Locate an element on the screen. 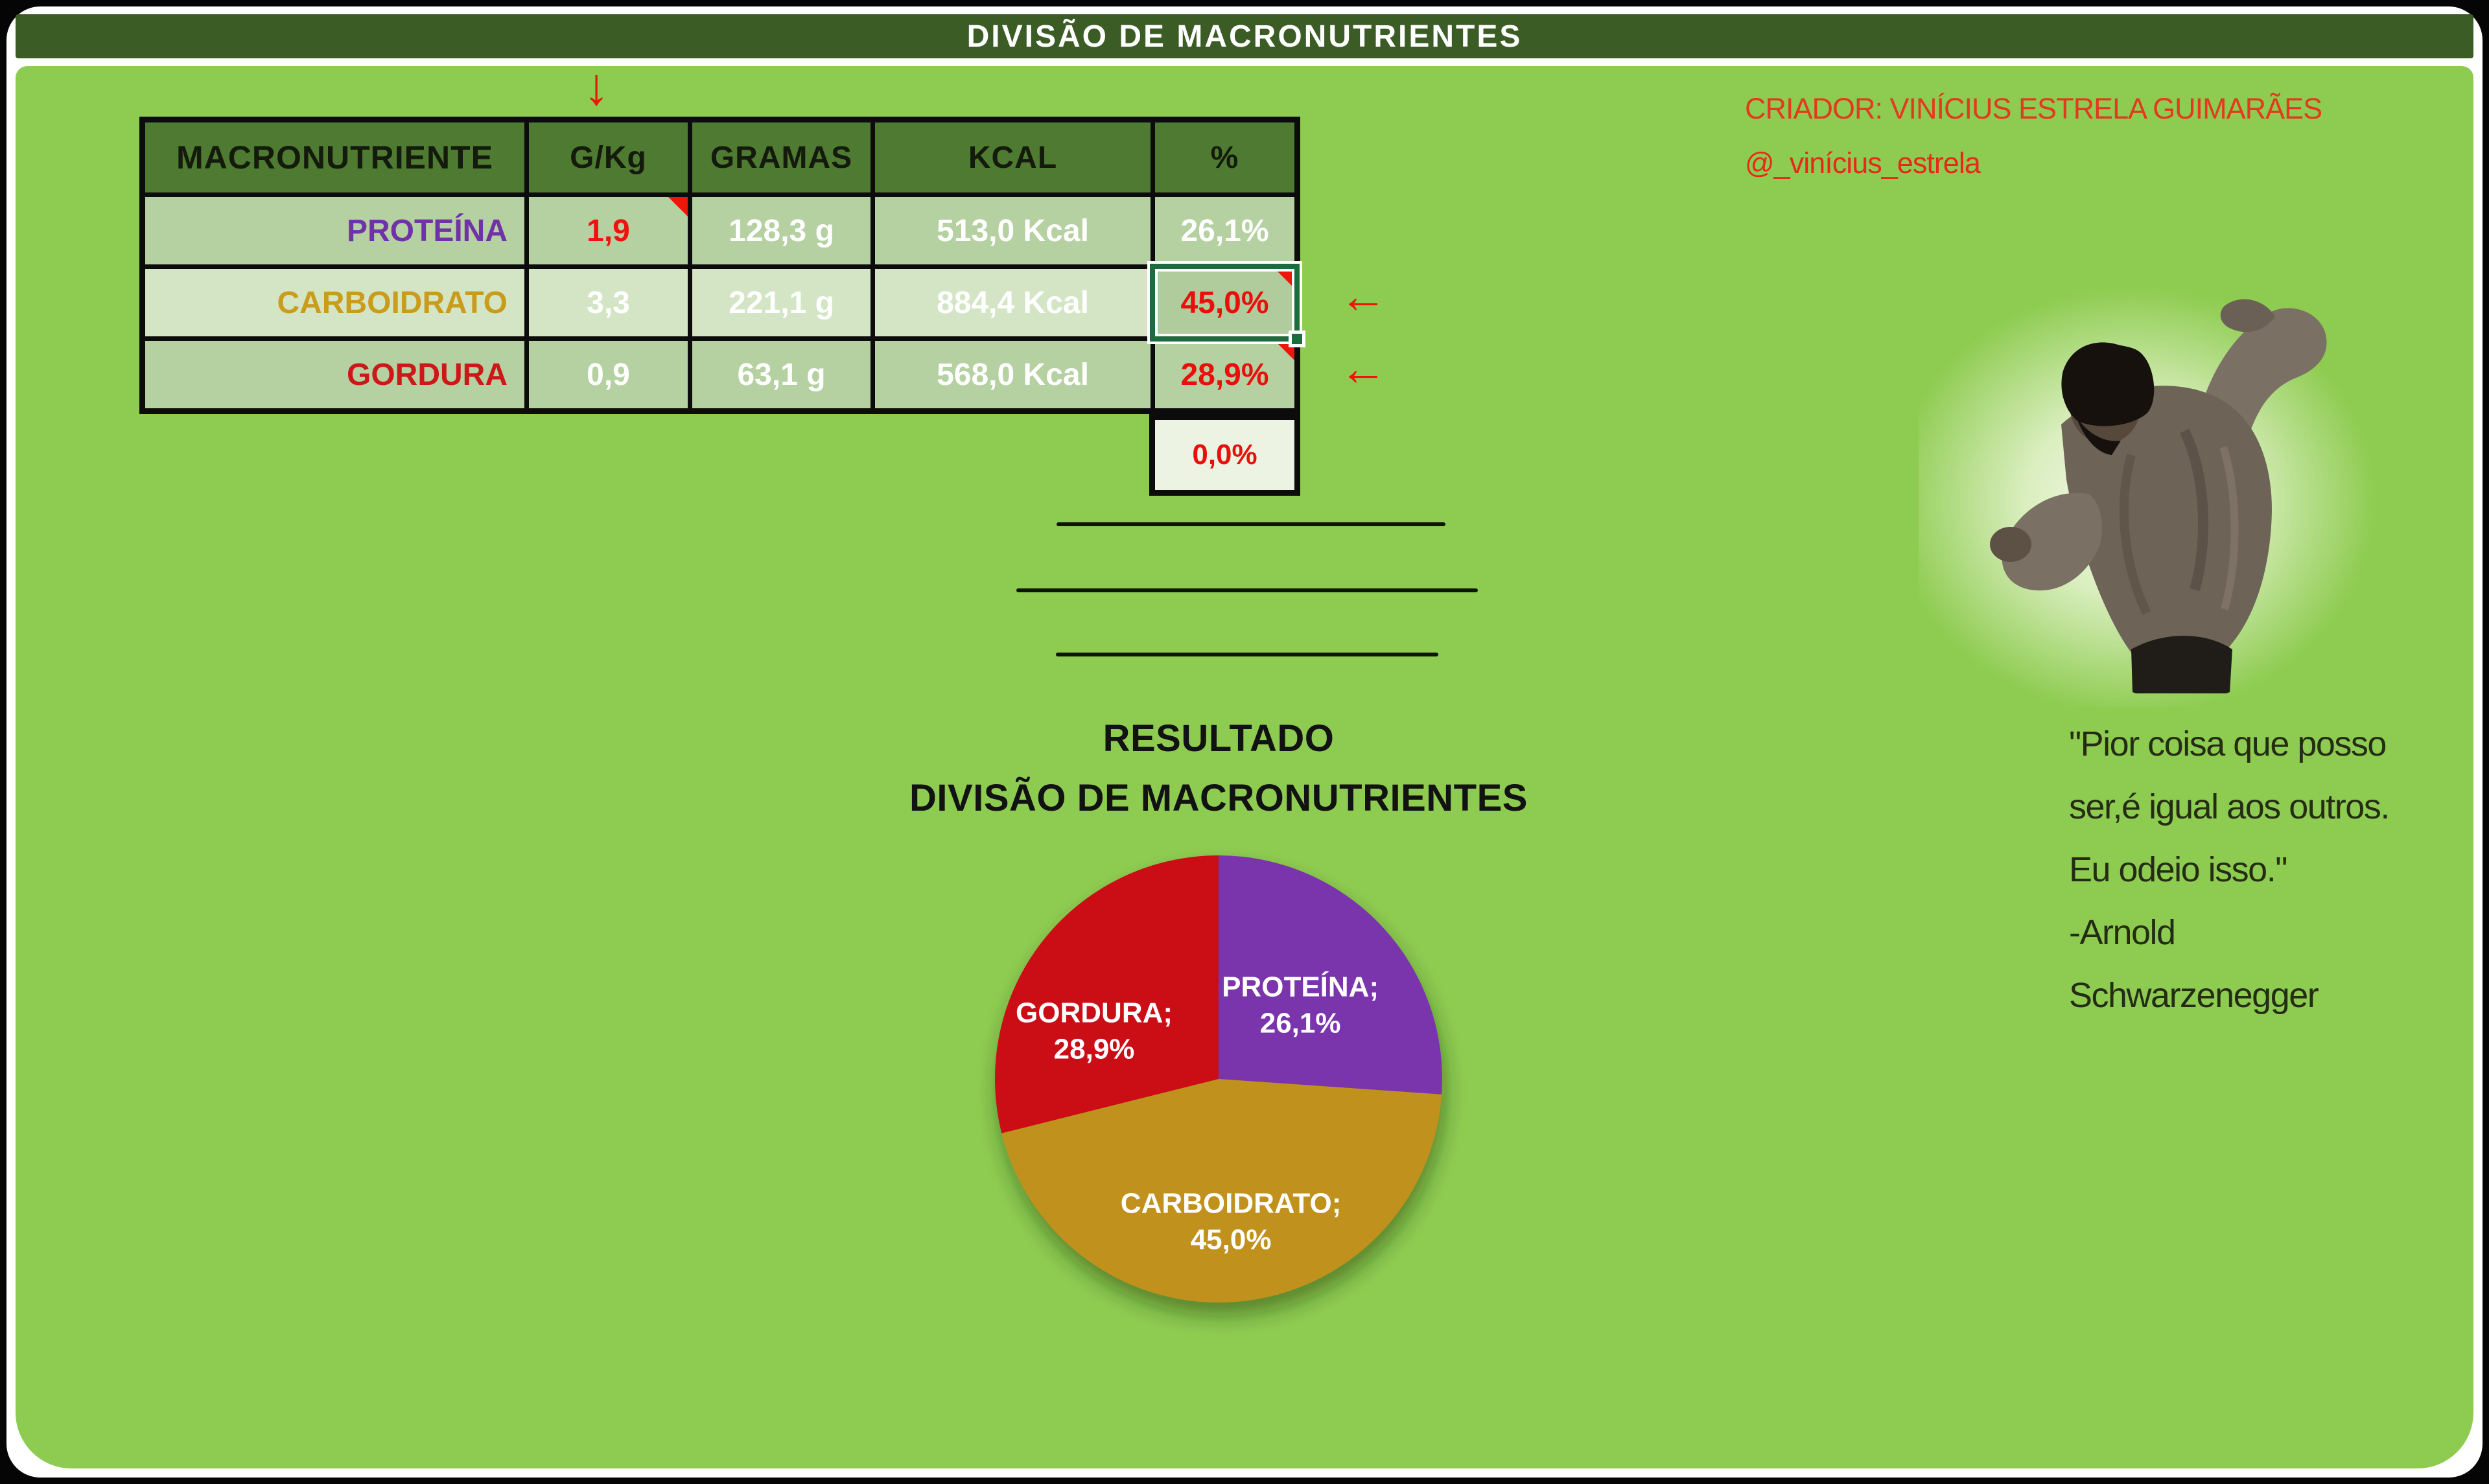  pie-label-gordura: GORDURA; 28,9% is located at coordinates (1094, 1031).